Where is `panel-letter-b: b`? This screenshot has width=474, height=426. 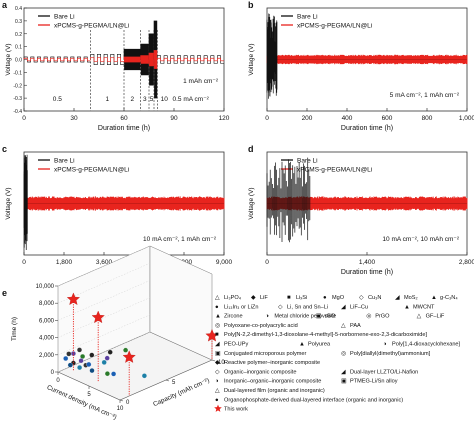 panel-letter-b: b is located at coordinates (251, 5).